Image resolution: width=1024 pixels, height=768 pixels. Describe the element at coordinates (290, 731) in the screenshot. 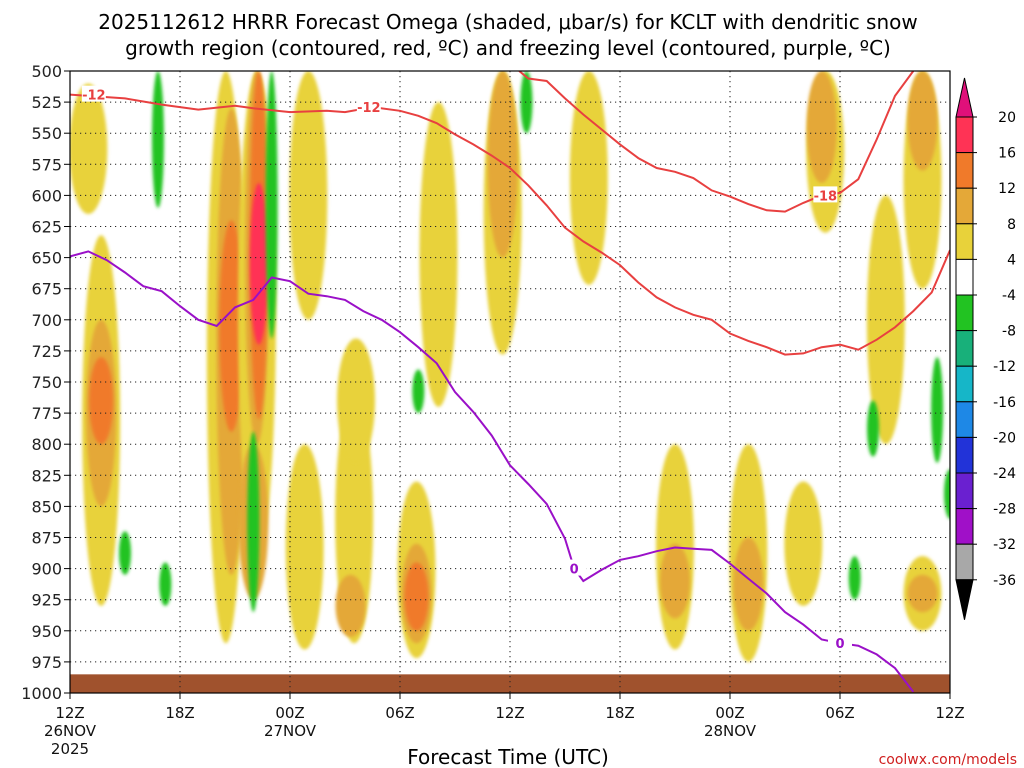

I see `x-tick-date-12: 27NOV` at that location.